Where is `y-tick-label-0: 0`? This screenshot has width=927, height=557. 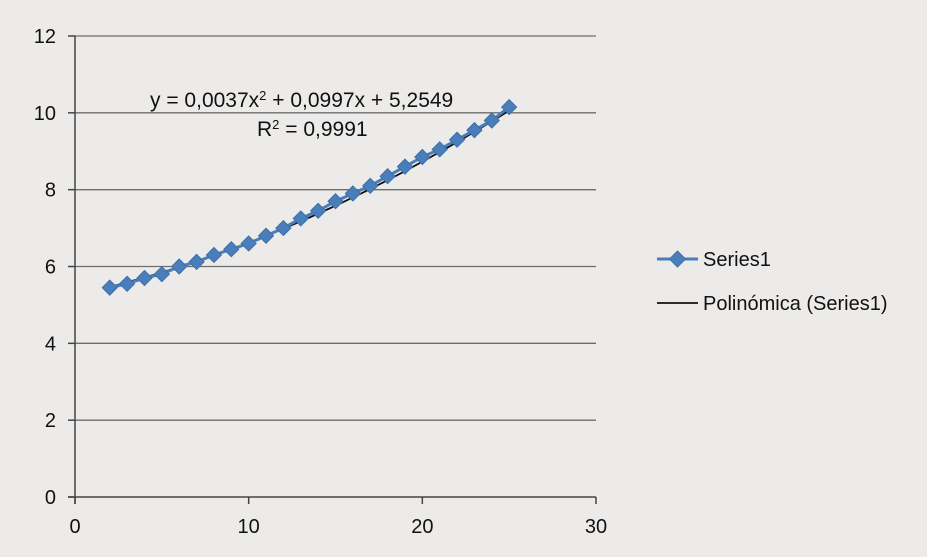 y-tick-label-0: 0 is located at coordinates (50, 498).